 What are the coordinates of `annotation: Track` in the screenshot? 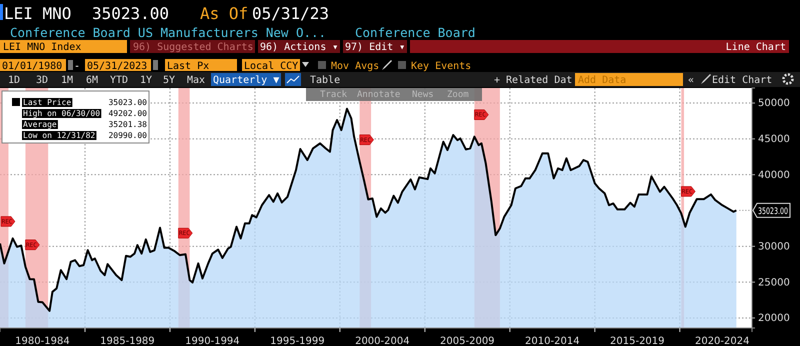 It's located at (334, 95).